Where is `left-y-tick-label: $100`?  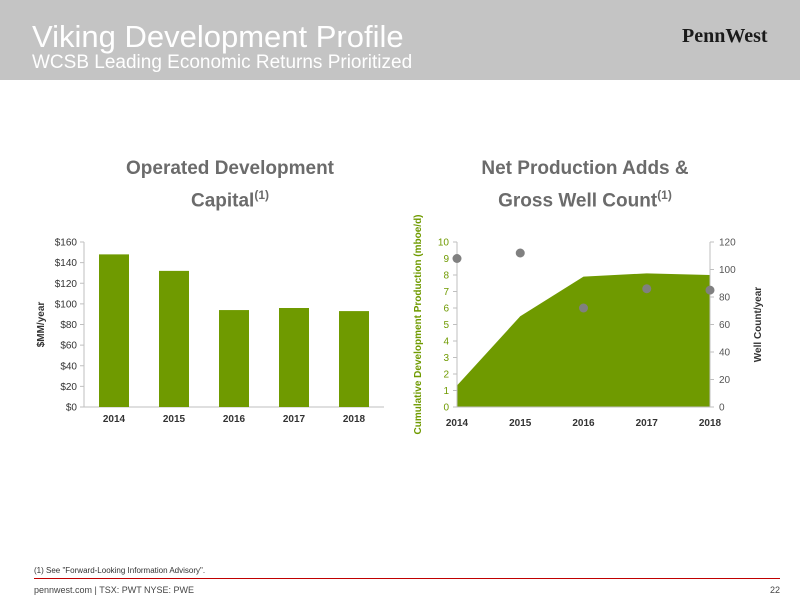
left-y-tick-label: $100 is located at coordinates (66, 304).